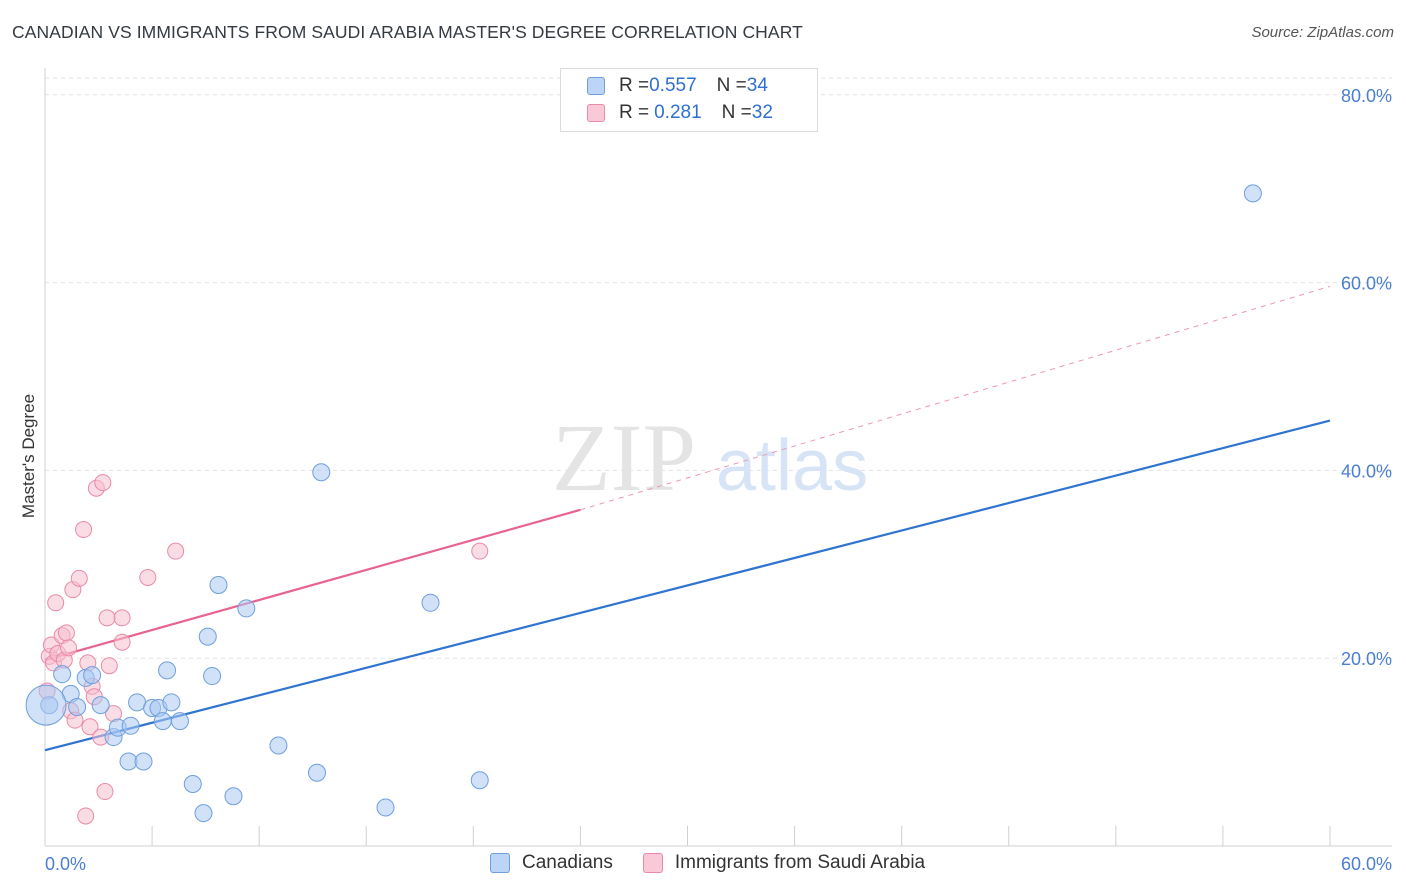 Image resolution: width=1406 pixels, height=892 pixels. I want to click on y-tick-label: 20.0%, so click(1366, 659).